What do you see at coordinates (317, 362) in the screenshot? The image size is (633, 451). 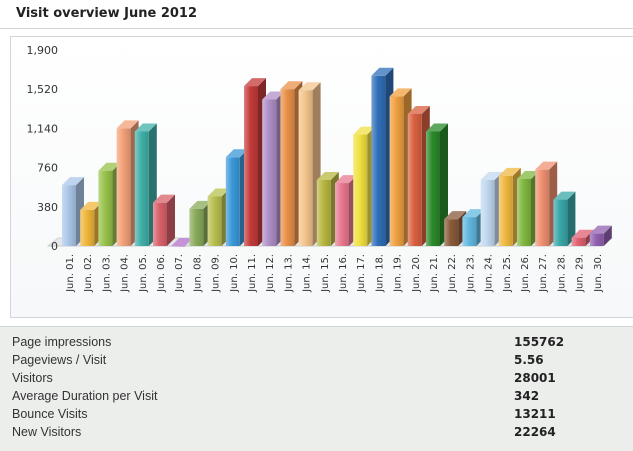 I see `stat-row-pageviews-per-visit: Pageviews / Visit 5.56` at bounding box center [317, 362].